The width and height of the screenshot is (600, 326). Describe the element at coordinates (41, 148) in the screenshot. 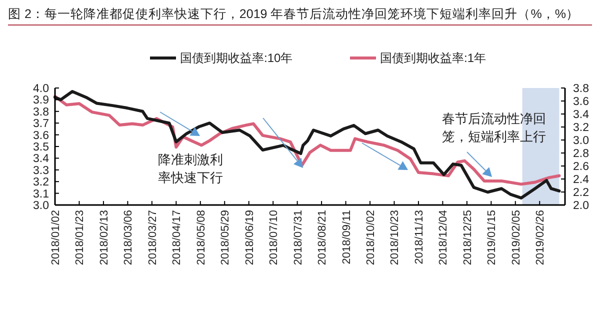

I see `y-tick-label: 3.5` at that location.